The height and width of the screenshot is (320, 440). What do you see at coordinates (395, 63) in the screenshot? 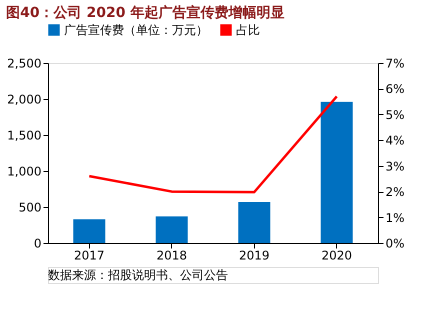
I see `y2-tick-label: 7%` at bounding box center [395, 63].